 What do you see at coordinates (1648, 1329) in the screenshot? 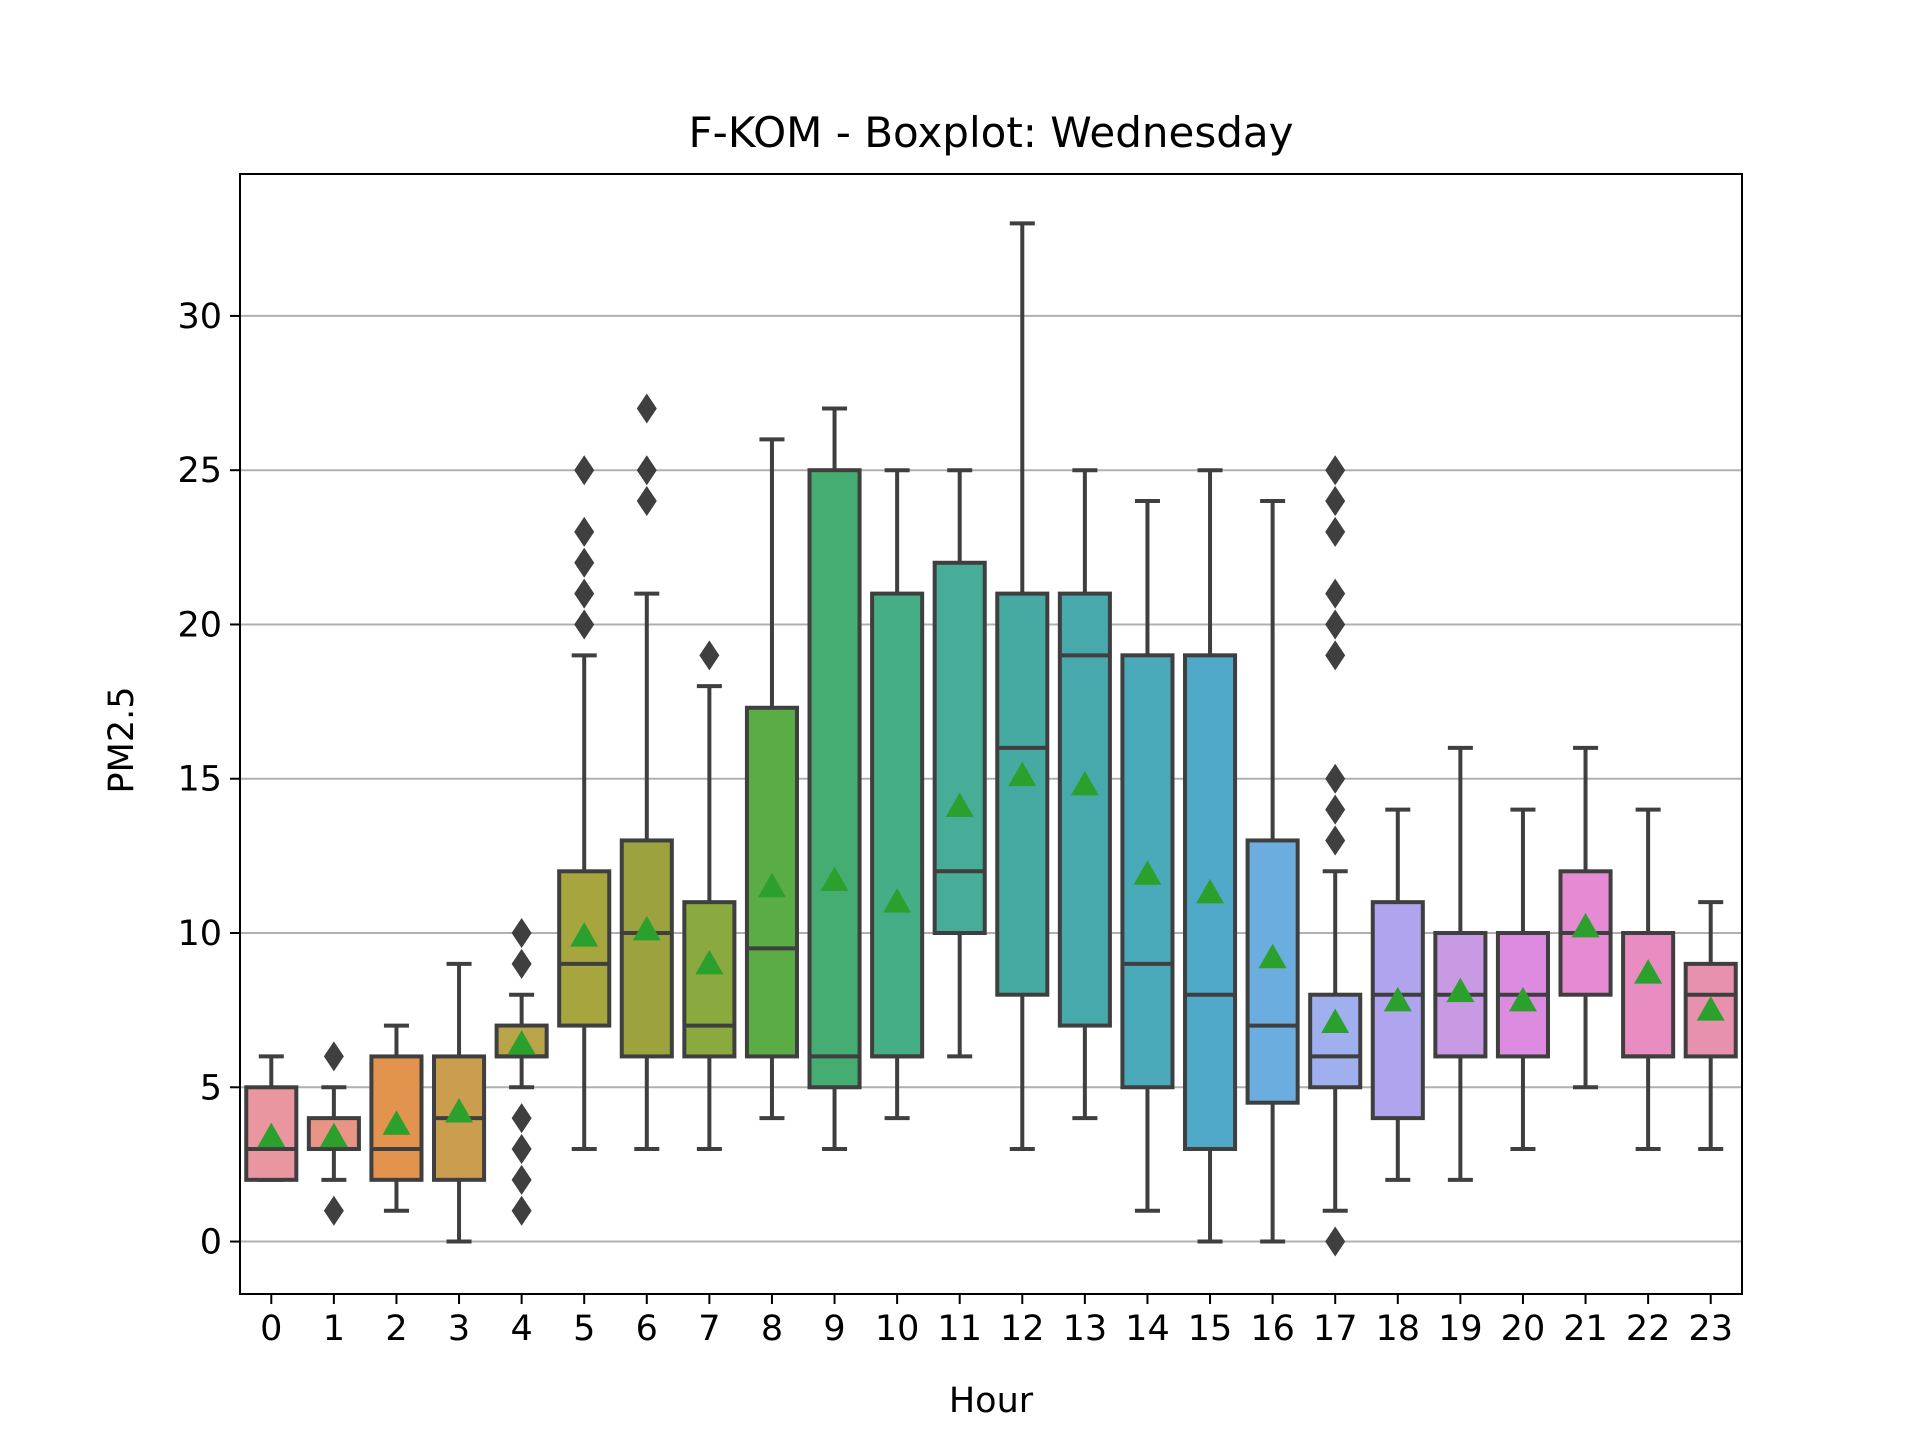
I see `x-tick-label: 22` at bounding box center [1648, 1329].